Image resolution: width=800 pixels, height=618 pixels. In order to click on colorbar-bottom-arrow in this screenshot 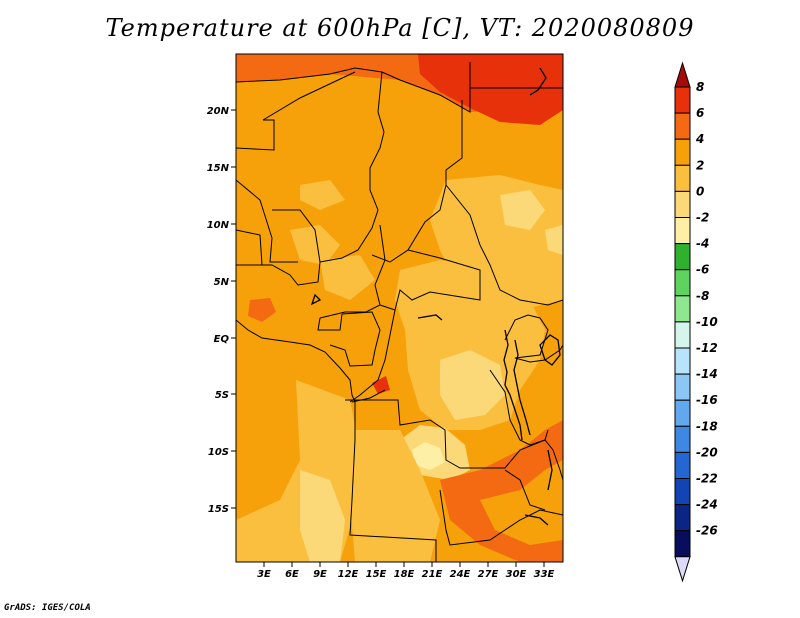, I will do `click(682, 569)`.